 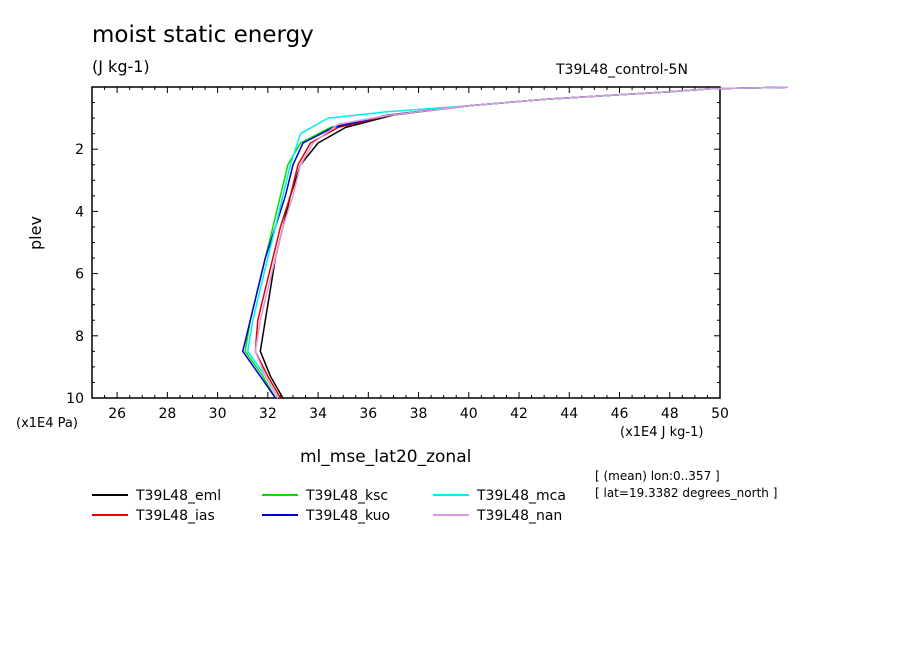 What do you see at coordinates (657, 476) in the screenshot?
I see `info-mean-lon: [ (mean) lon:0..357 ]` at bounding box center [657, 476].